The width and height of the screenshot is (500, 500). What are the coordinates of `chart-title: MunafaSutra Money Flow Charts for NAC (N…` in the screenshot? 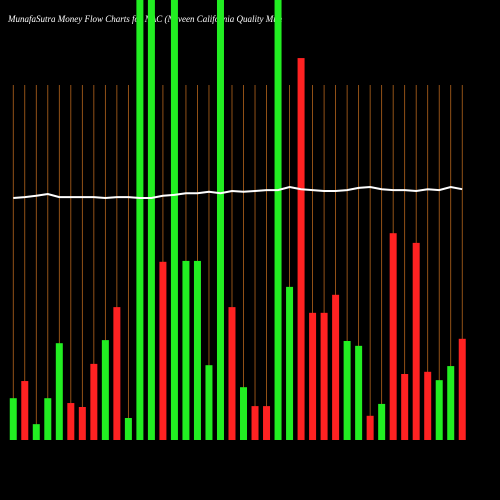 It's located at (145, 19).